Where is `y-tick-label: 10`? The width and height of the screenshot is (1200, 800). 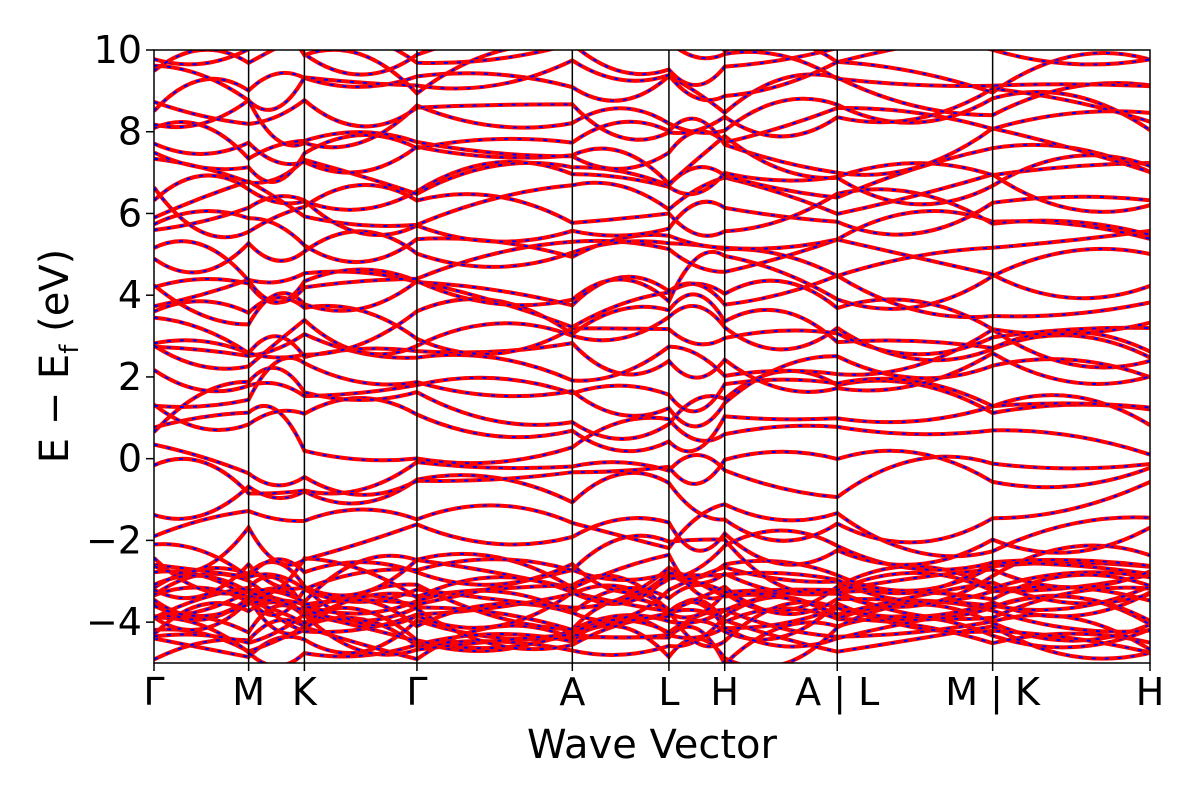
y-tick-label: 10 is located at coordinates (118, 50).